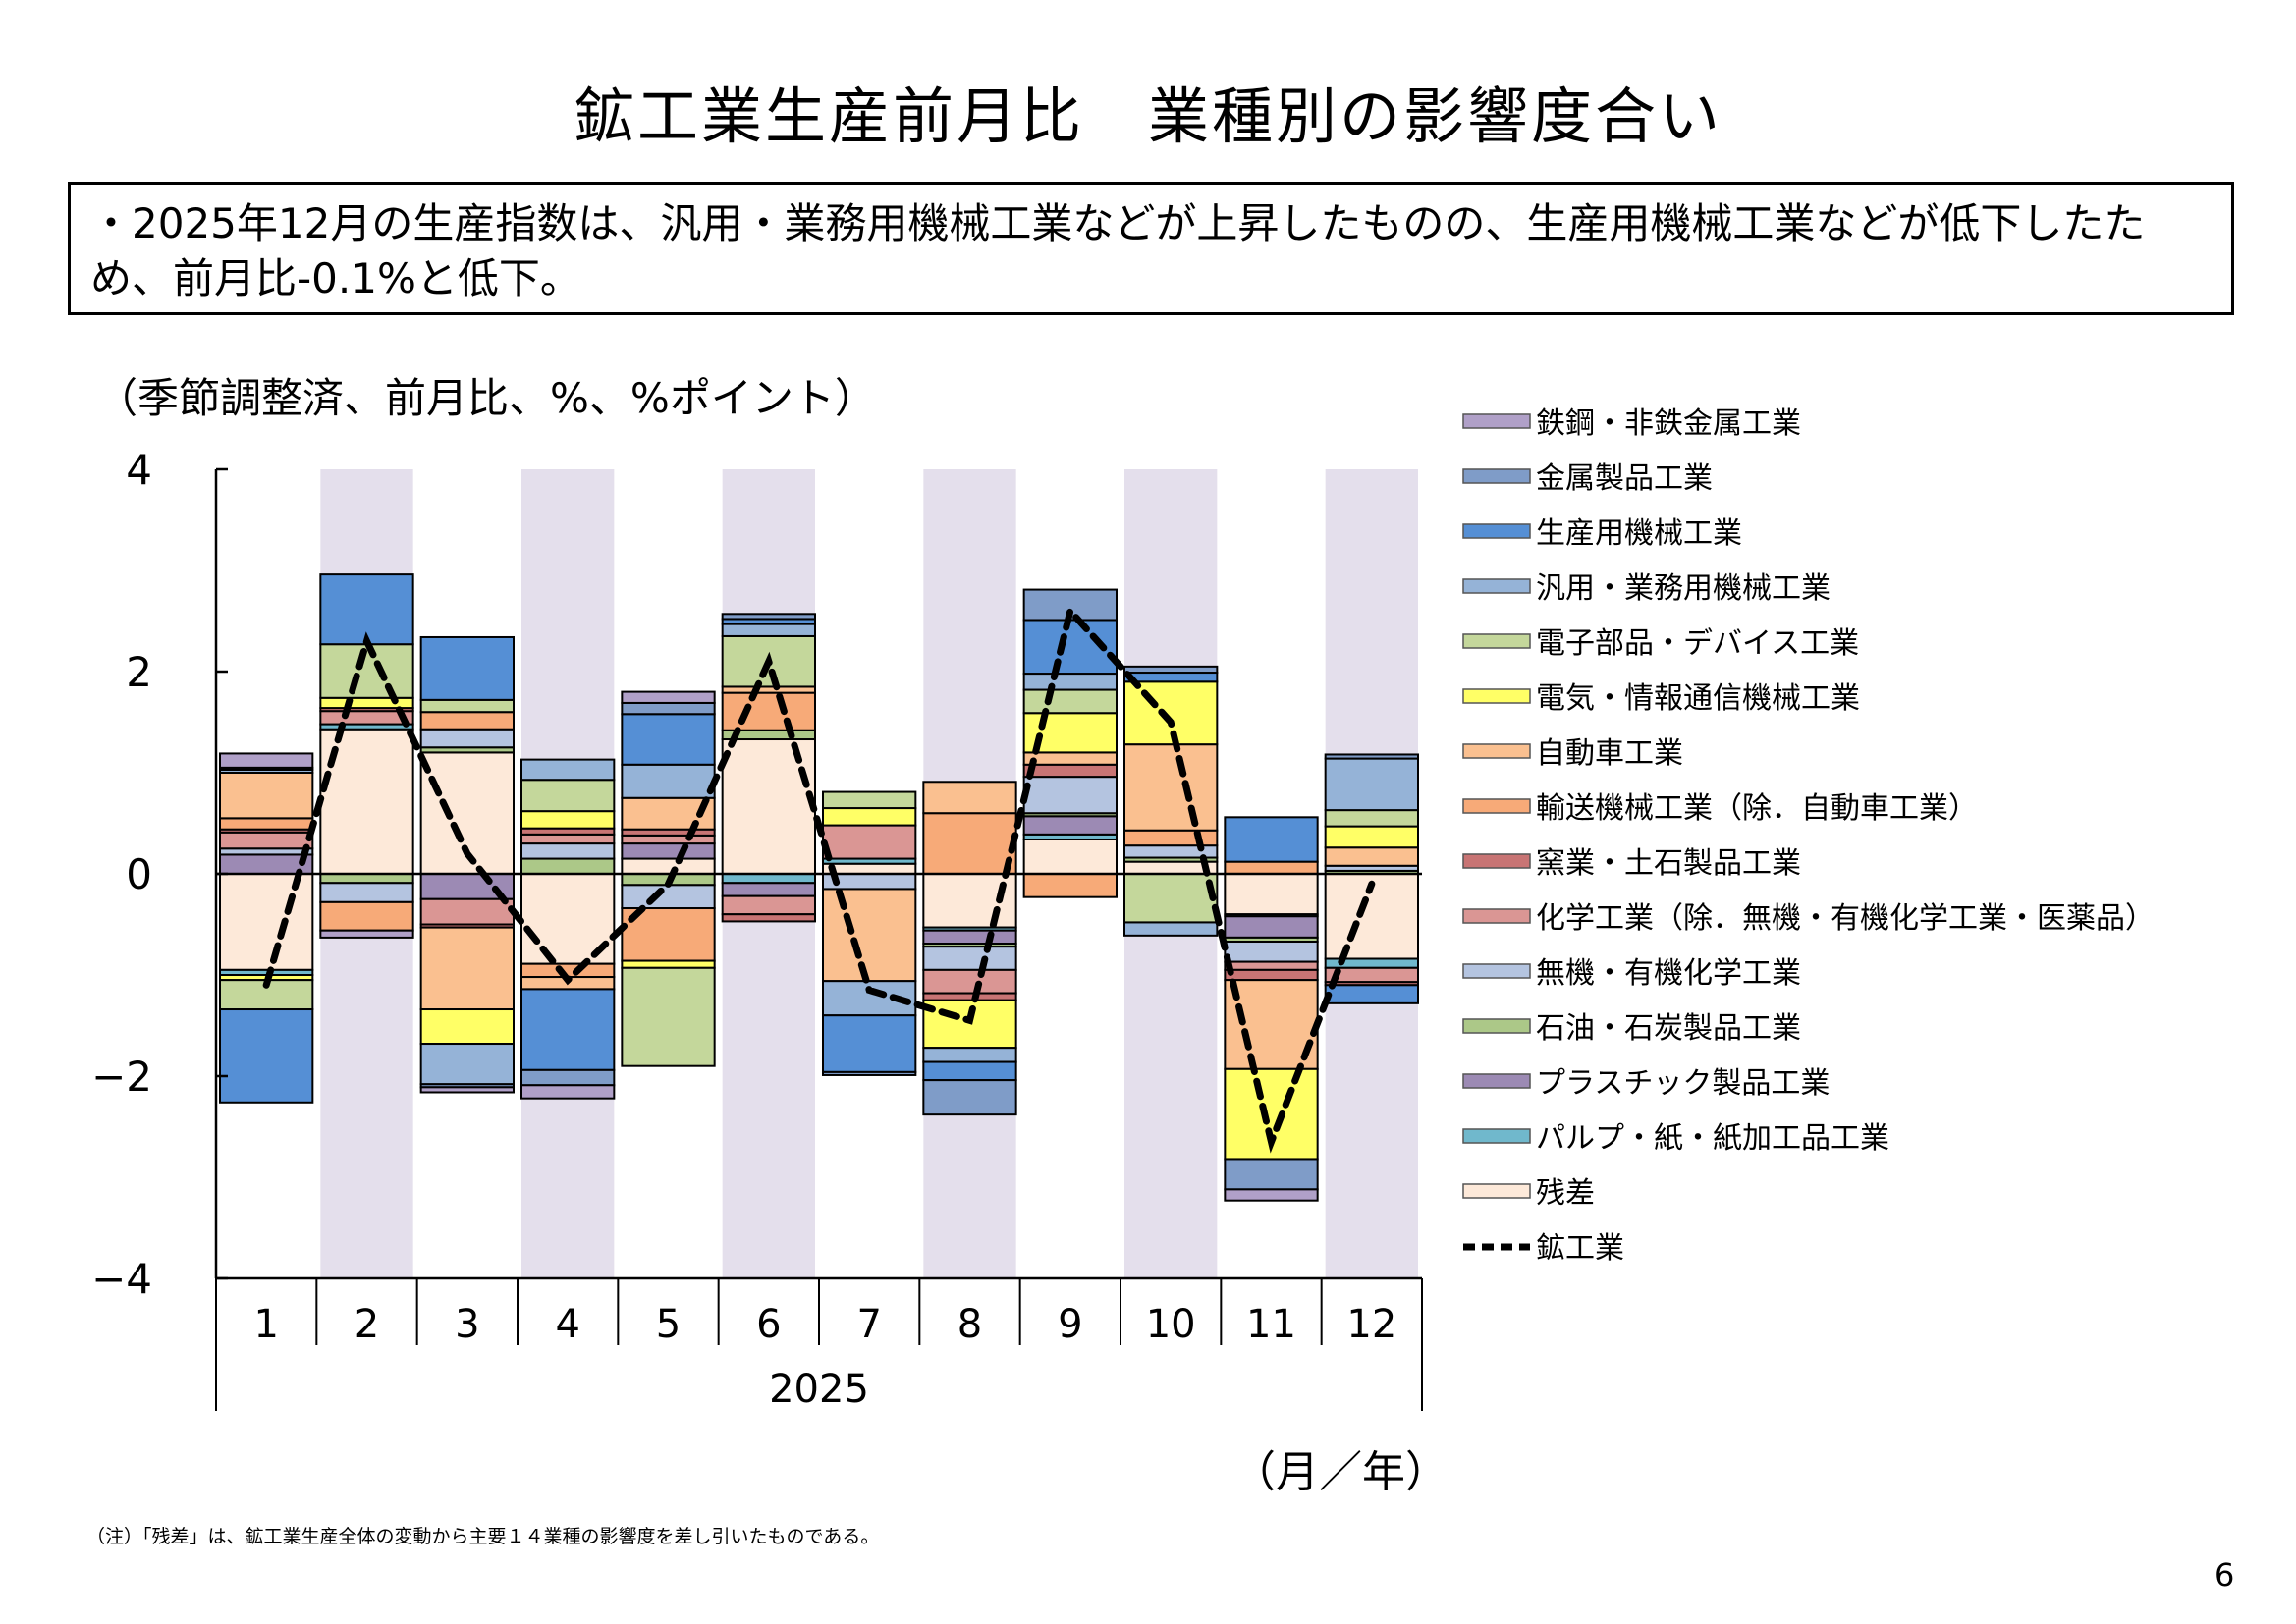  Describe the element at coordinates (1271, 1114) in the screenshot. I see `bar-segment-電気・情報通信機械工業-11` at that location.